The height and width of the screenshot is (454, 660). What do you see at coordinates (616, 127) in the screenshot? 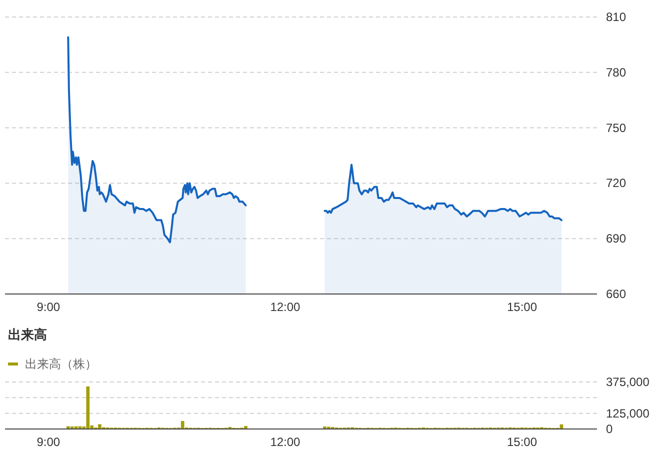
I see `y-tick-label: 750` at bounding box center [616, 127].